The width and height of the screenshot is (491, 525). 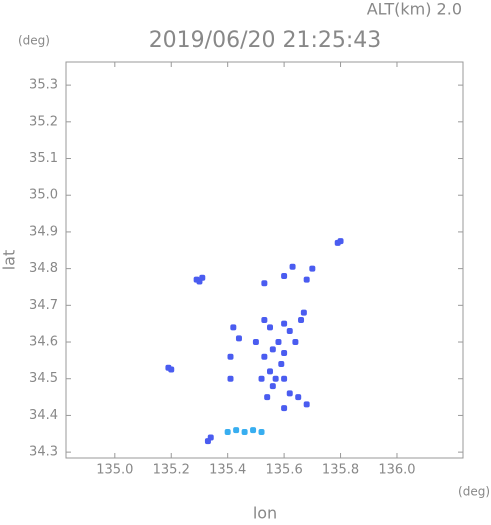 What do you see at coordinates (396, 470) in the screenshot?
I see `x-tick-label: 136.0` at bounding box center [396, 470].